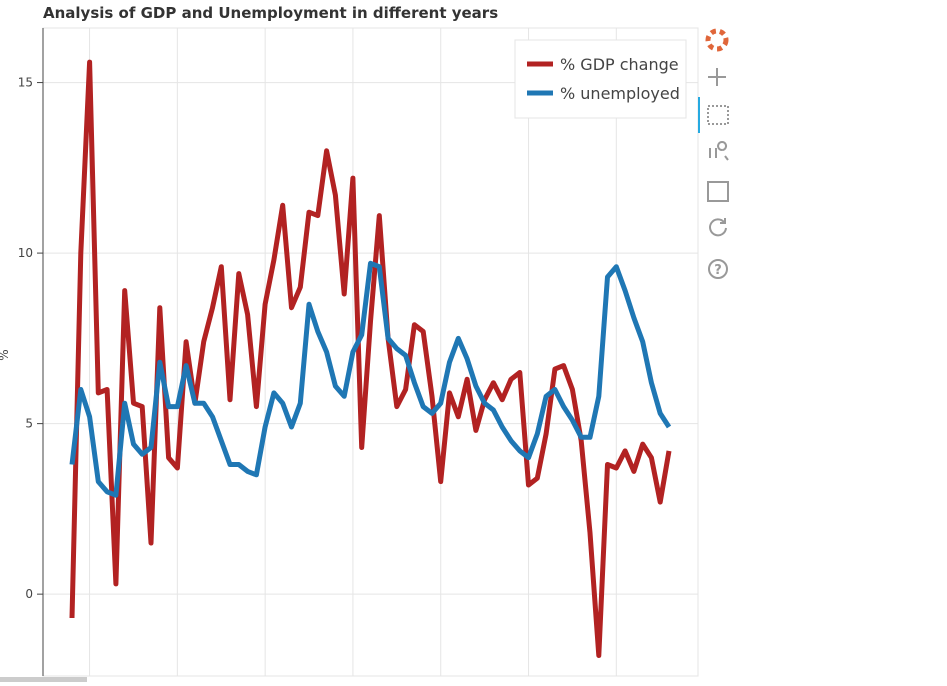 The height and width of the screenshot is (686, 947). What do you see at coordinates (718, 227) in the screenshot?
I see `reset-tool` at bounding box center [718, 227].